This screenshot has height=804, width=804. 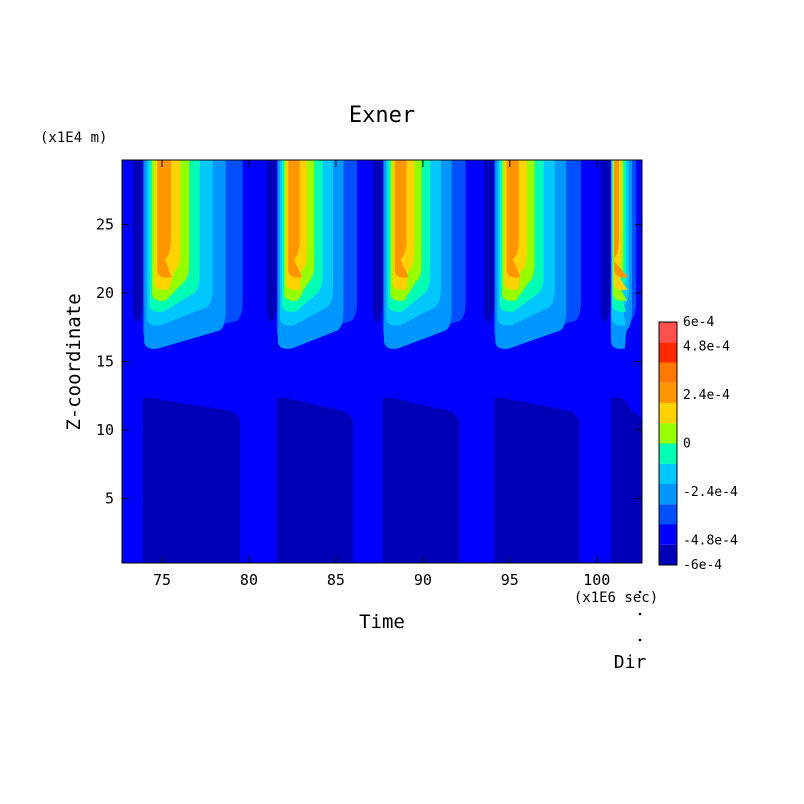 What do you see at coordinates (382, 115) in the screenshot?
I see `chart-title: Exner` at bounding box center [382, 115].